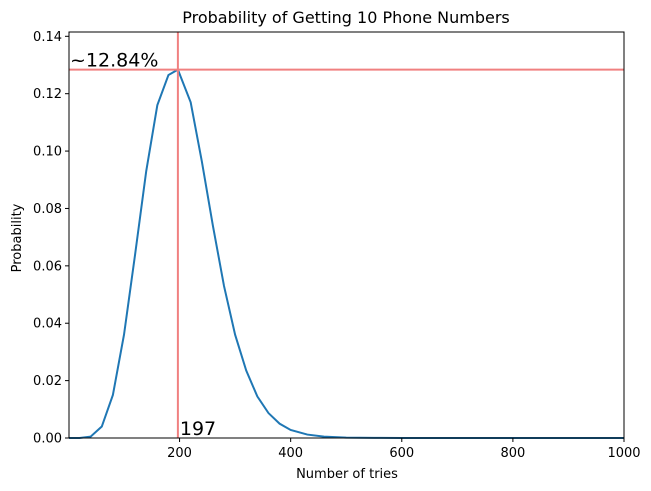 The height and width of the screenshot is (491, 651). What do you see at coordinates (47, 37) in the screenshot?
I see `y-tick-label: 0.14` at bounding box center [47, 37].